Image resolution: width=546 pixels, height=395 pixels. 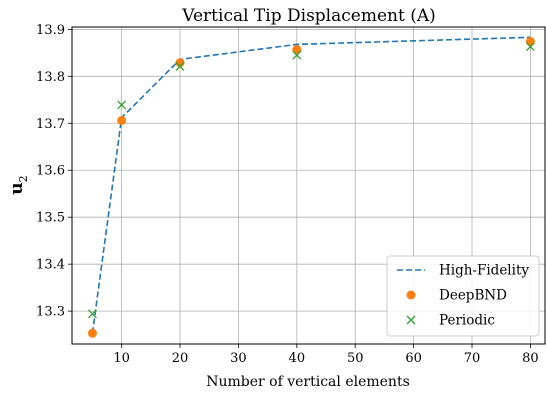 I want to click on legend-swatch-periodic, so click(x=411, y=320).